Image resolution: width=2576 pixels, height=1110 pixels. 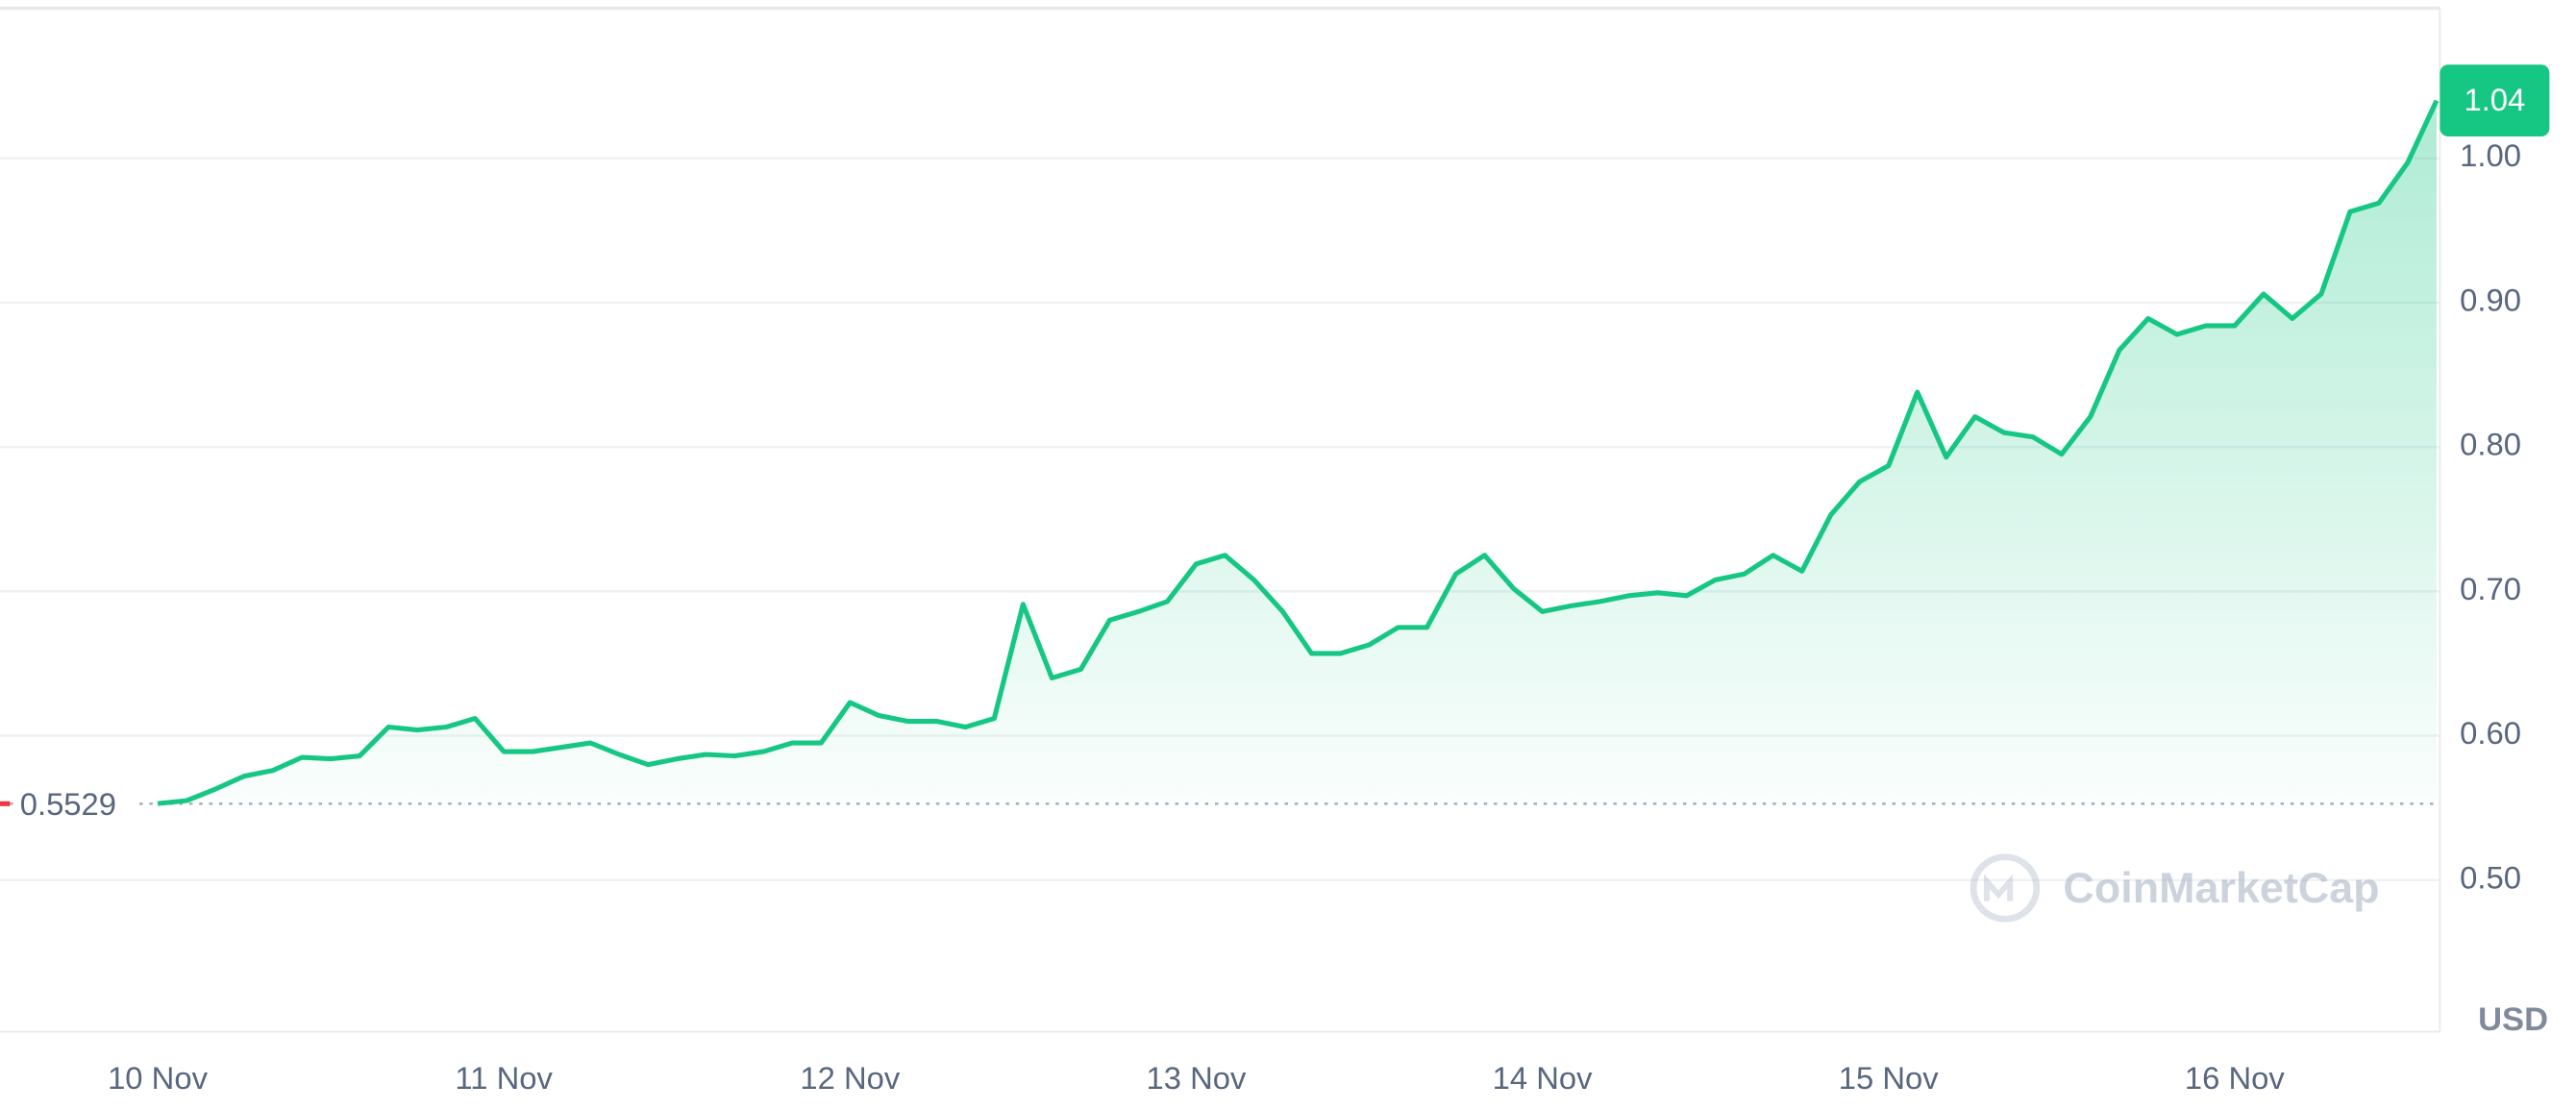 What do you see at coordinates (1890, 1078) in the screenshot?
I see `x-tick-label: 15 Nov` at bounding box center [1890, 1078].